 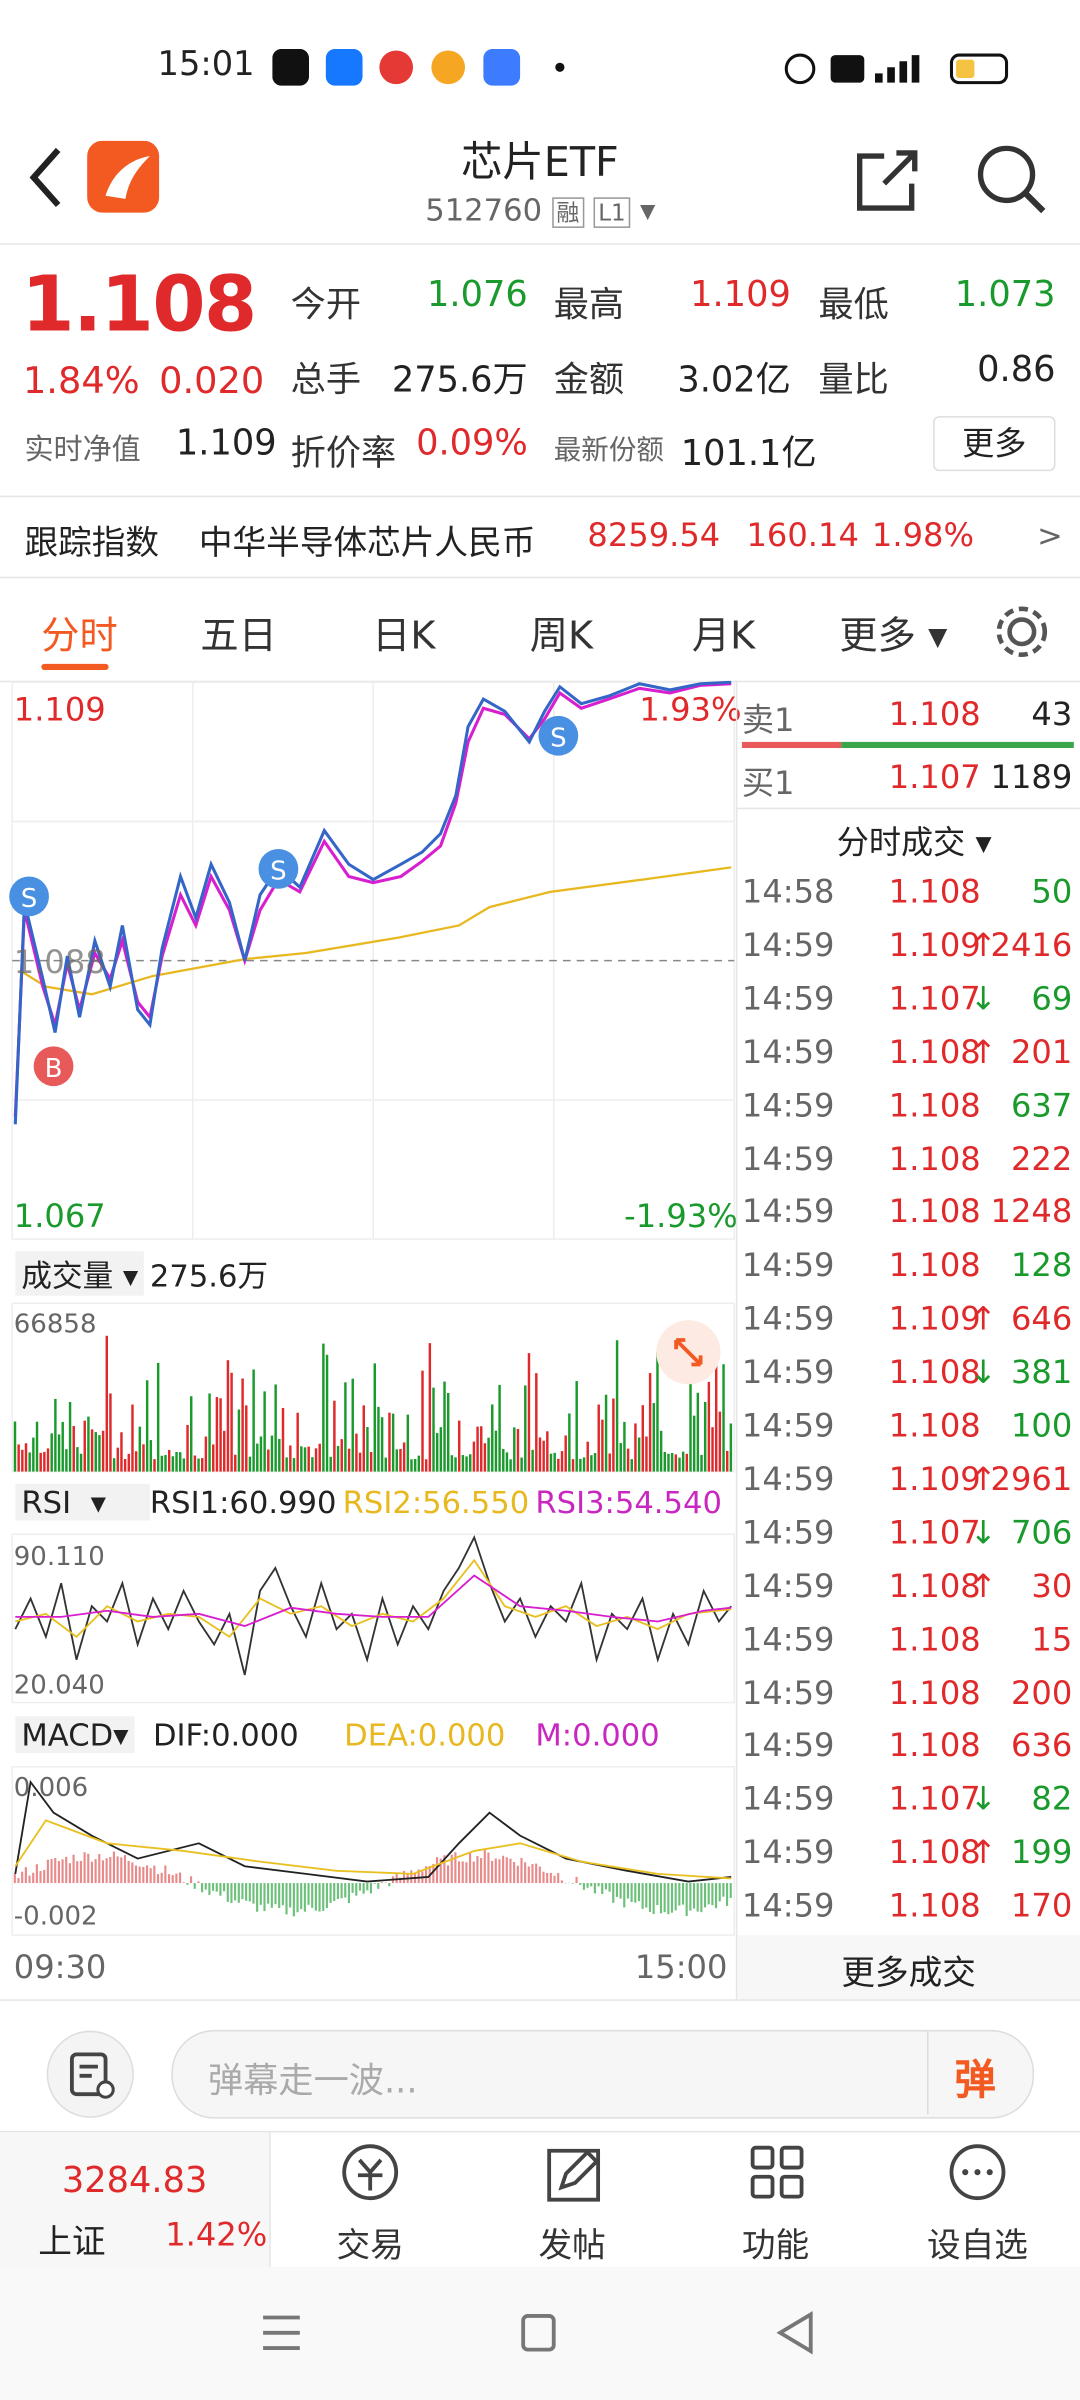 What do you see at coordinates (908, 786) in the screenshot?
I see `bid-row: 买1 1.107 1189` at bounding box center [908, 786].